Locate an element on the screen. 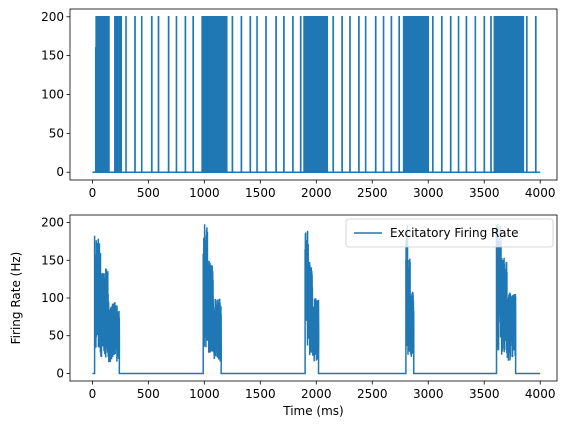 This screenshot has width=571, height=432. legend-label: Excitatory Firing Rate is located at coordinates (454, 233).